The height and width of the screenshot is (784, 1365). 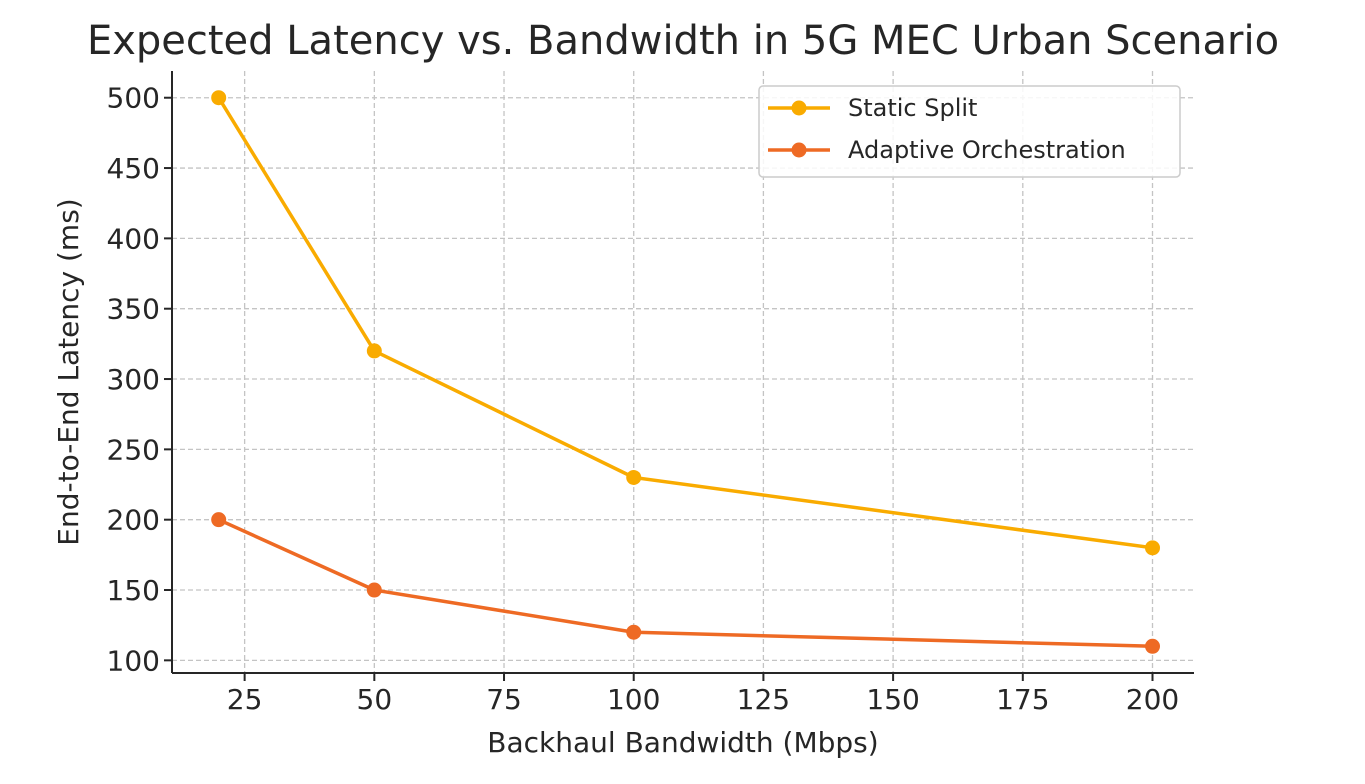 I want to click on legend-item-static-split: Static Split, so click(x=872, y=108).